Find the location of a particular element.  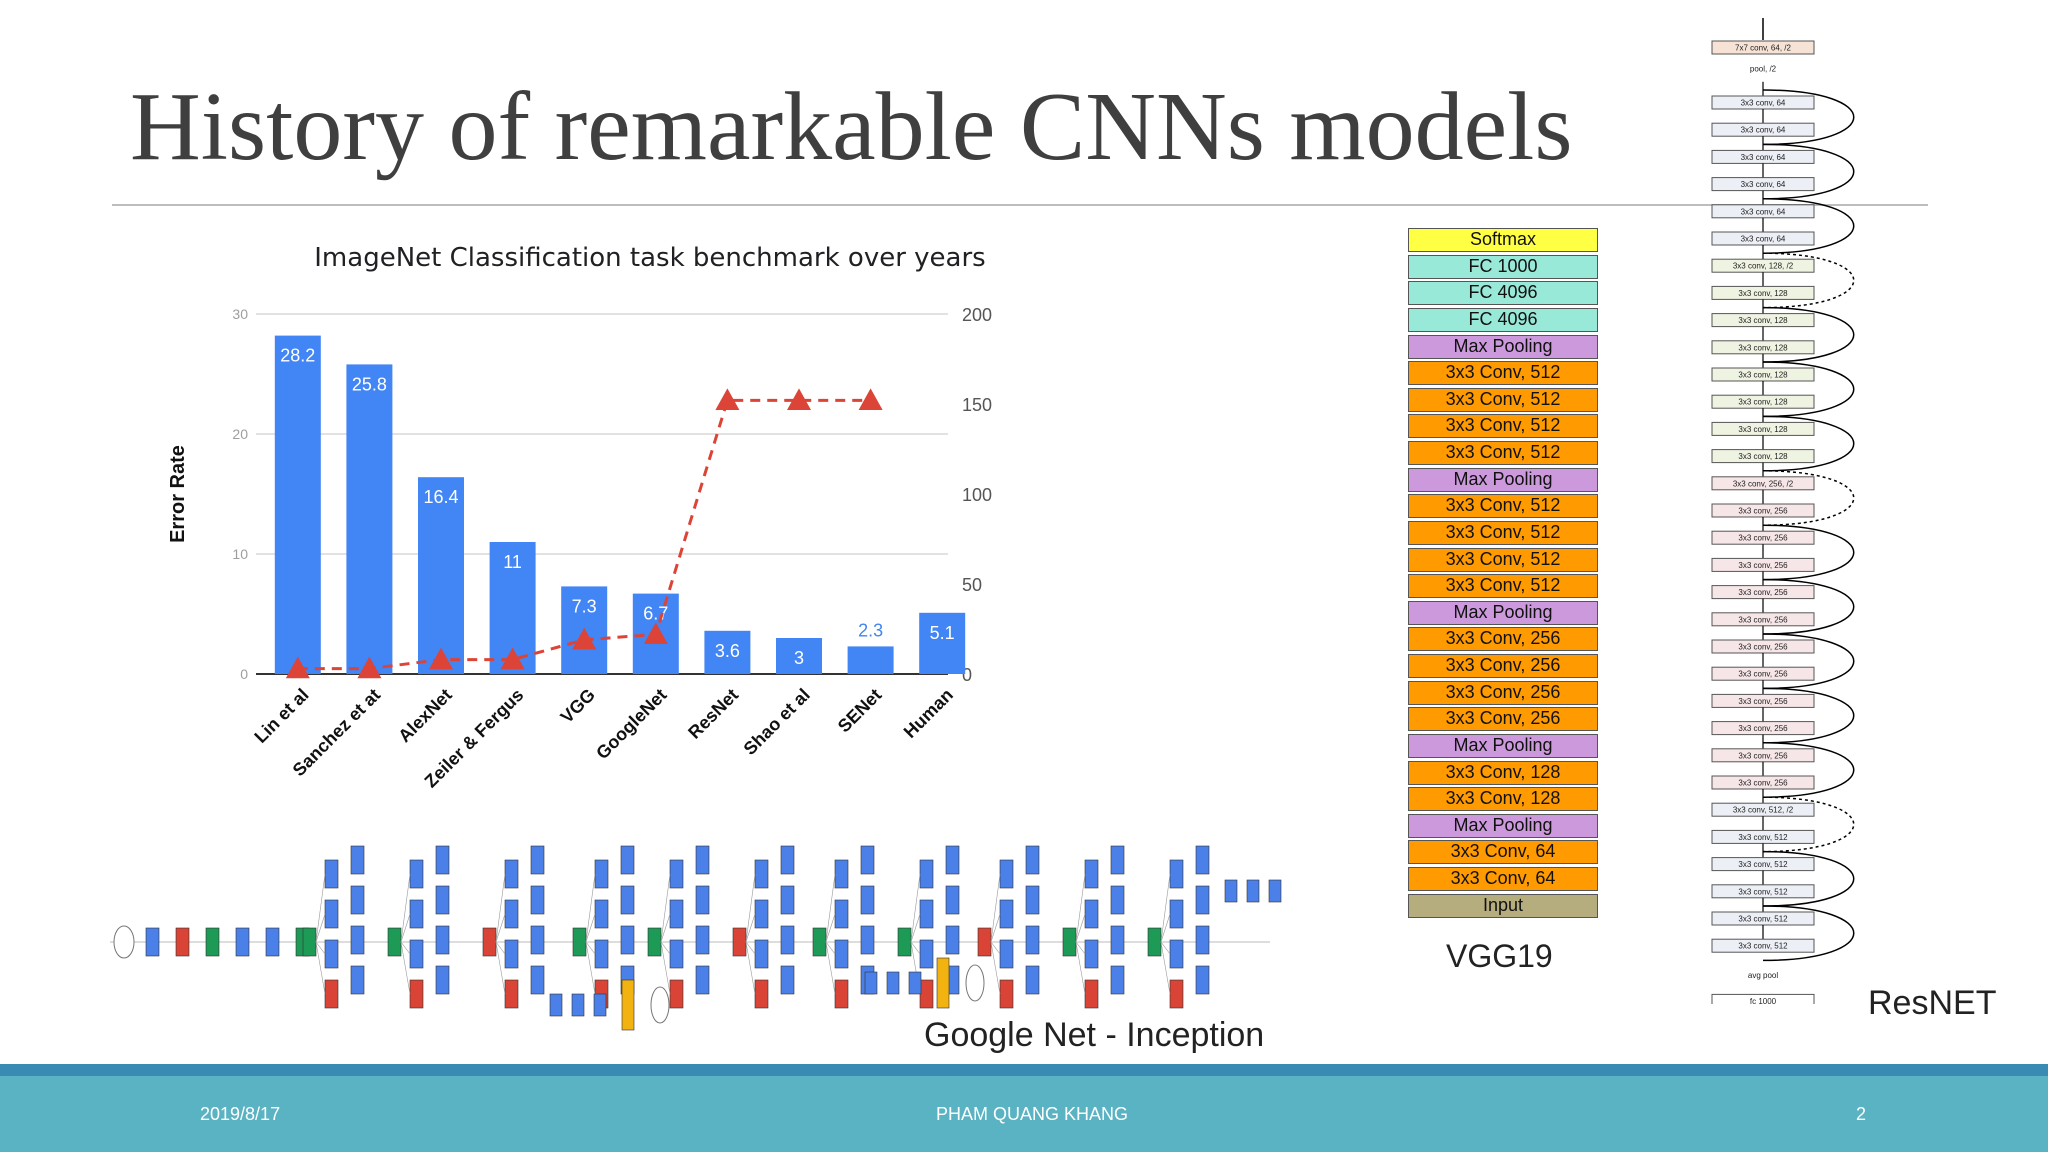

resnet-bottom-layer: avg pool is located at coordinates (1763, 975).